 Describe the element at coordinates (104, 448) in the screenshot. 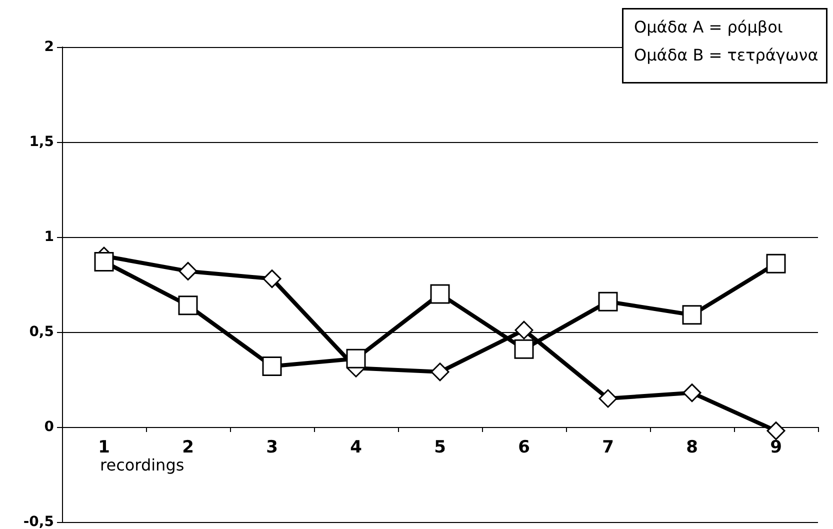

I see `x-tick-label: 1` at that location.